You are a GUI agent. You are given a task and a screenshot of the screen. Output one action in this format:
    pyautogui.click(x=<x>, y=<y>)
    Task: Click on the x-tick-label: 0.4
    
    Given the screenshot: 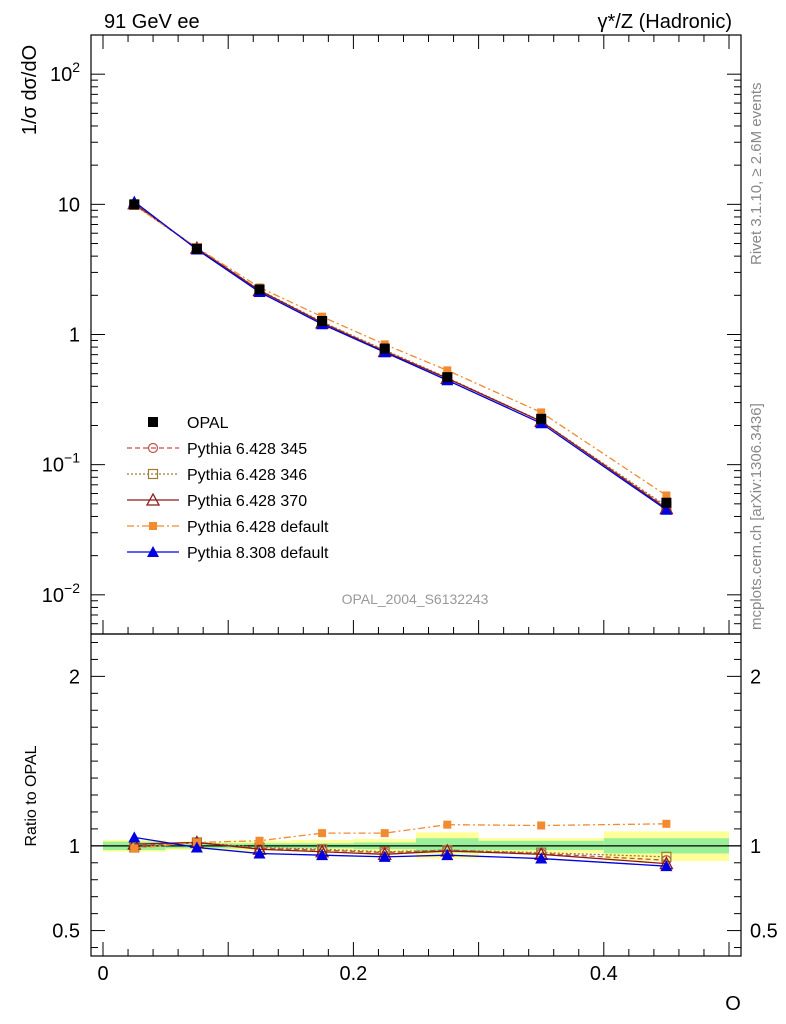 What is the action you would take?
    pyautogui.click(x=604, y=974)
    